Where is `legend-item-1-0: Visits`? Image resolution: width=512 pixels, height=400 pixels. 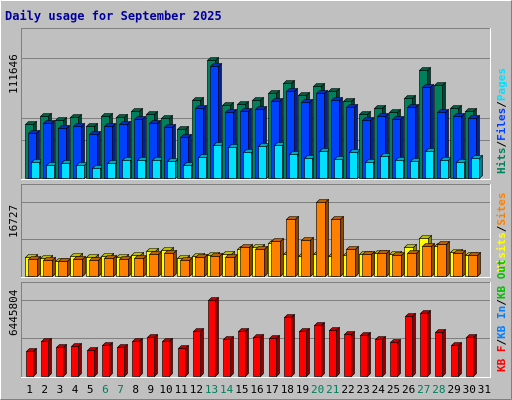 legend-item-1-0: Visits is located at coordinates (501, 252).